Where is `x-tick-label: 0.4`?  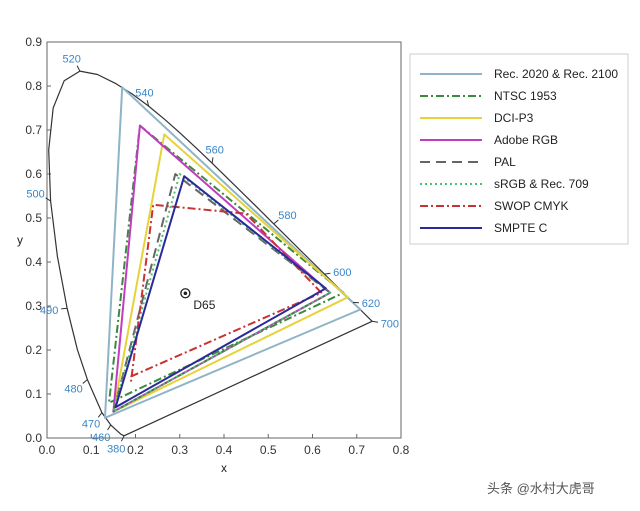 x-tick-label: 0.4 is located at coordinates (224, 450).